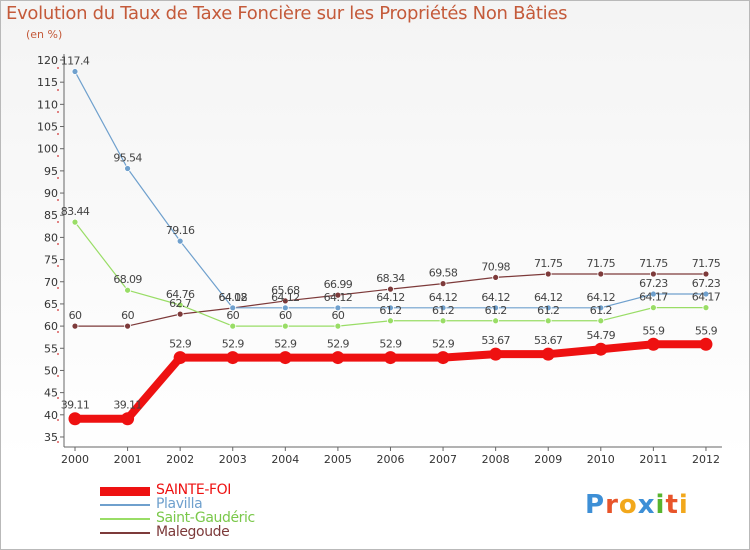  I want to click on x-tick-label: 2000, so click(75, 459).